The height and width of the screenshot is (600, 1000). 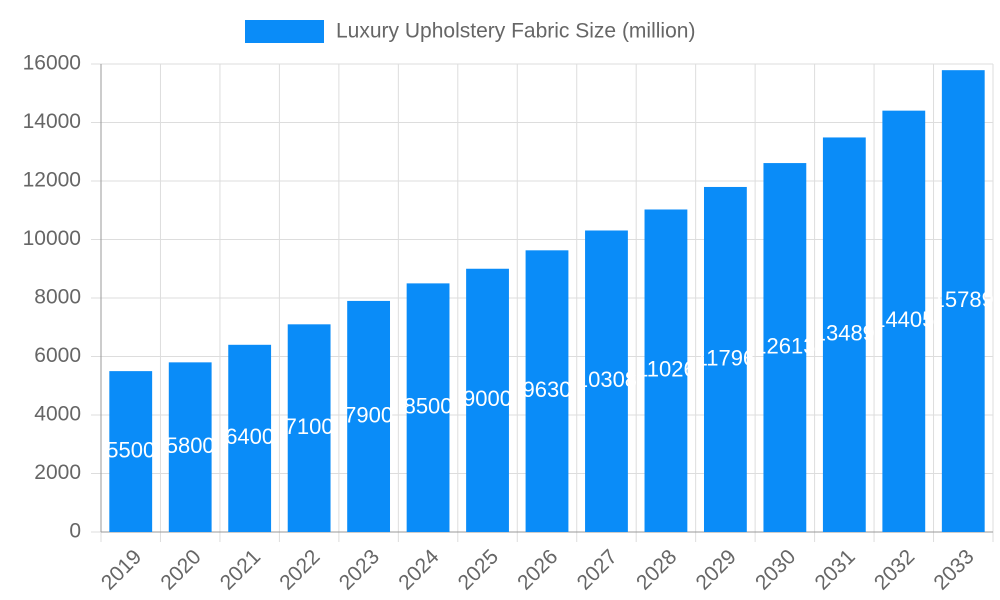 What do you see at coordinates (537, 569) in the screenshot?
I see `x-tick-label: 2026` at bounding box center [537, 569].